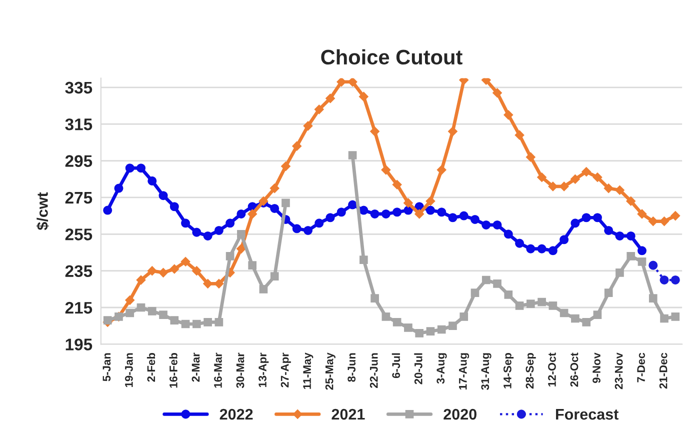  What do you see at coordinates (374, 370) in the screenshot?
I see `x-tick-label: 22-Jun` at bounding box center [374, 370].